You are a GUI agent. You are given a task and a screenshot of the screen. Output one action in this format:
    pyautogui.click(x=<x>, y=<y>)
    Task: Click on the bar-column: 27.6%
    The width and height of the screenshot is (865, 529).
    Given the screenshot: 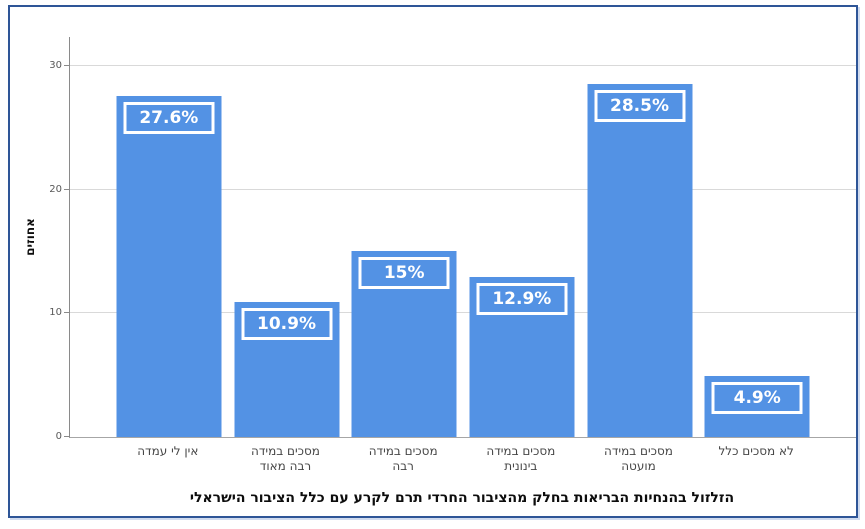 What is the action you would take?
    pyautogui.click(x=169, y=237)
    